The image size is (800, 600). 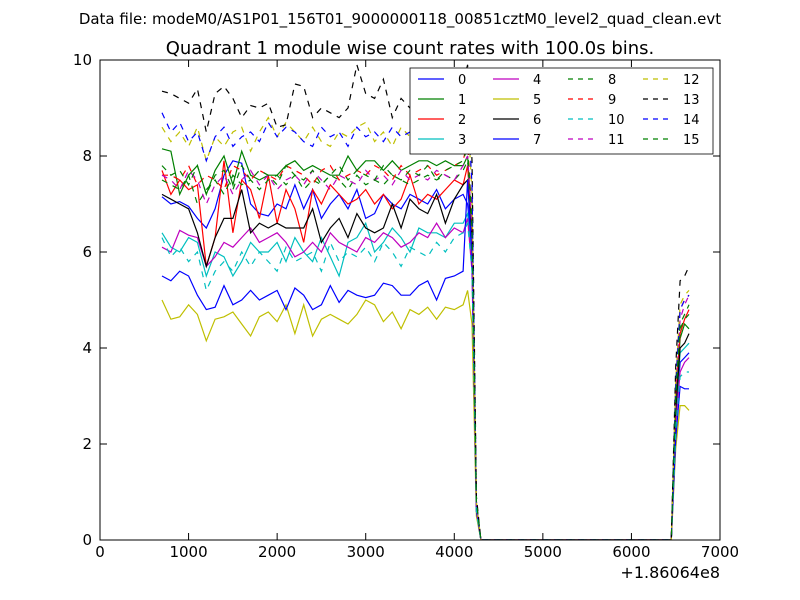 What do you see at coordinates (366, 552) in the screenshot?
I see `x-tick-label: 3000` at bounding box center [366, 552].